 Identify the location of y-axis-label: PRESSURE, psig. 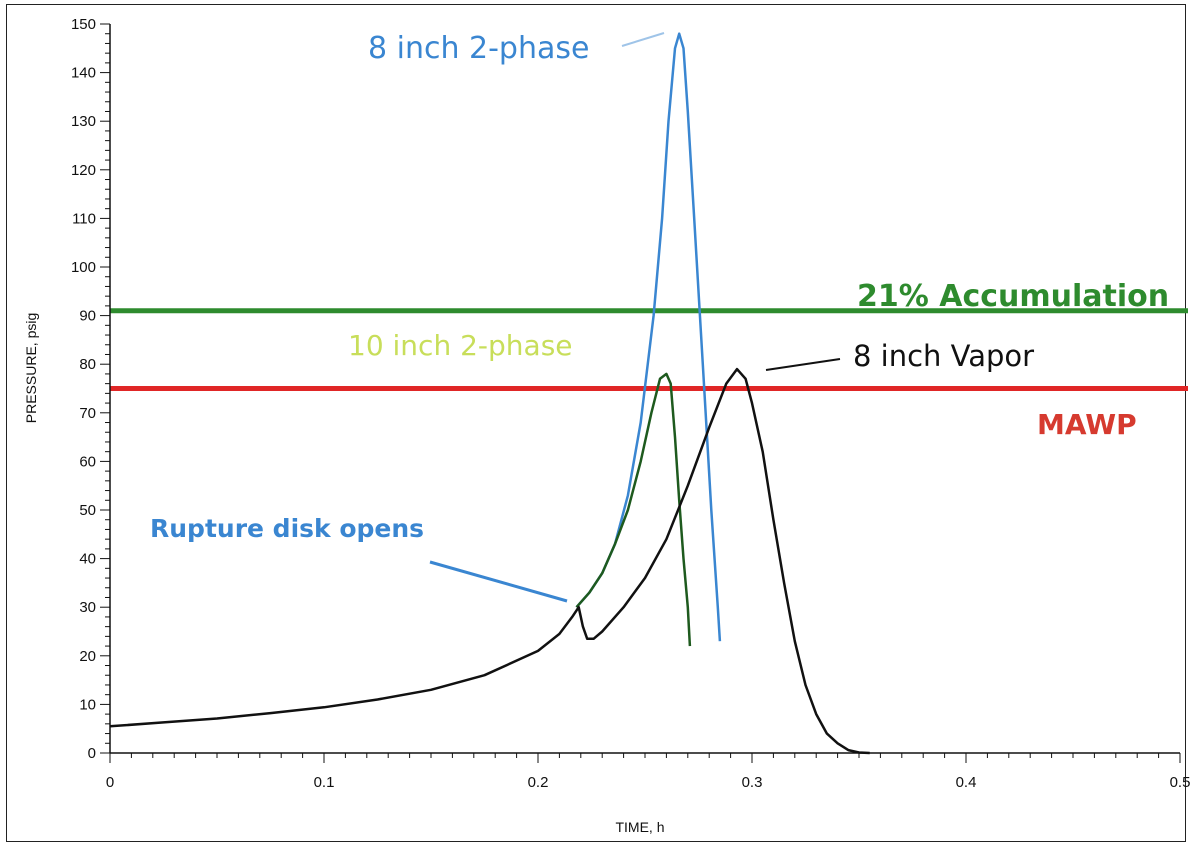
(31, 368).